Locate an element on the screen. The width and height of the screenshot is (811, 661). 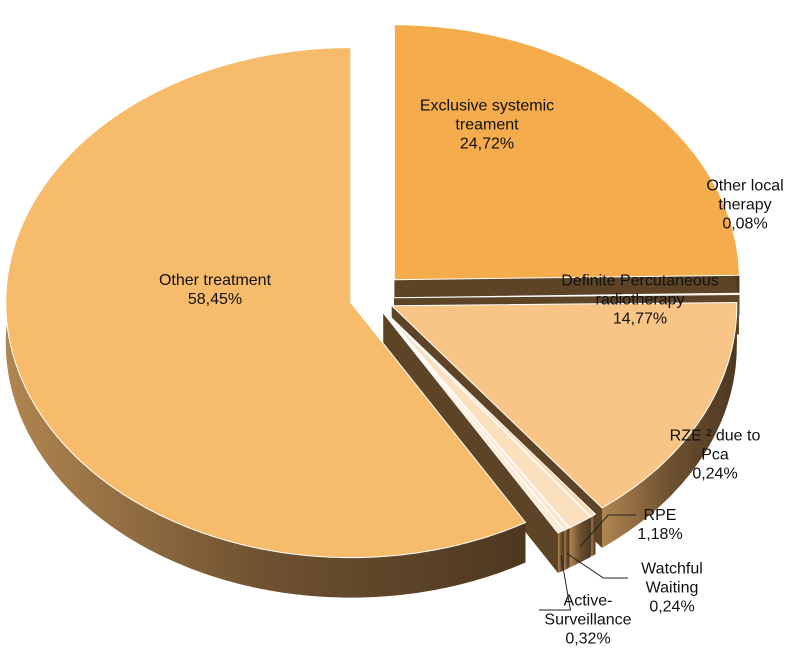
value-label: 1,18% is located at coordinates (660, 534).